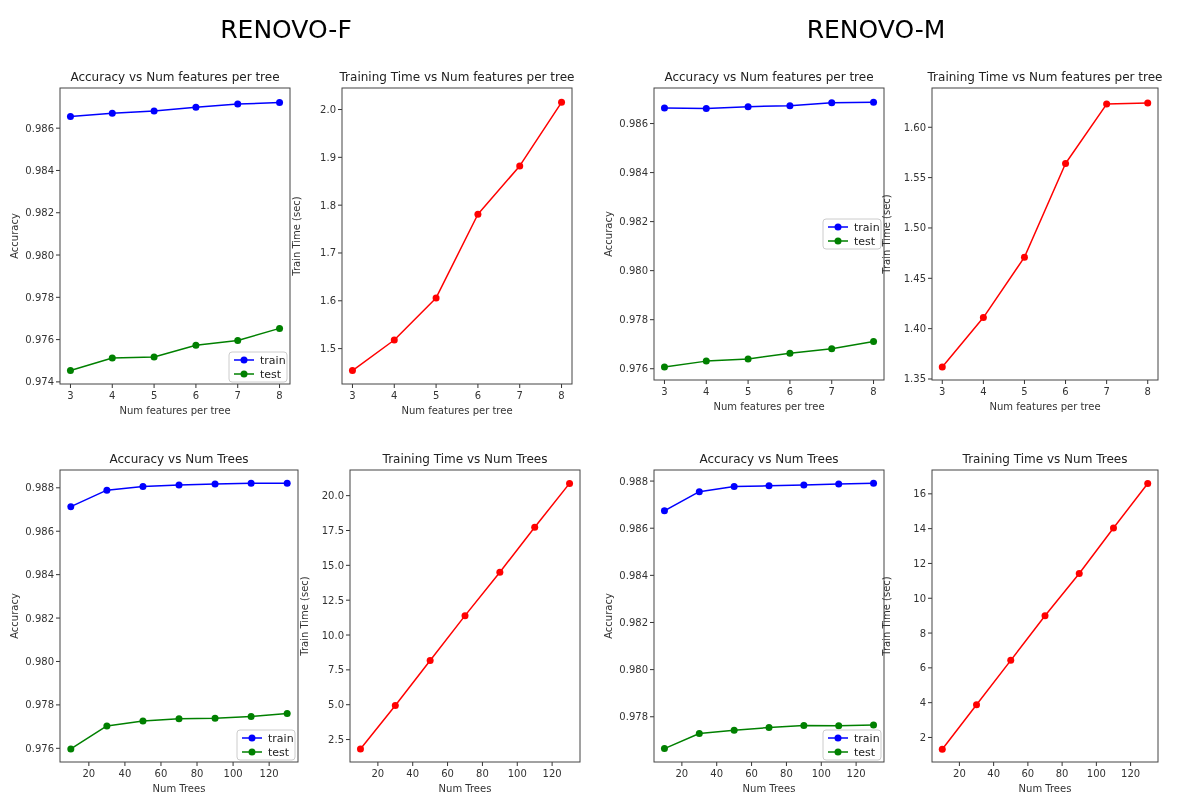  What do you see at coordinates (336, 705) in the screenshot?
I see `y-tick-label: 5.0` at bounding box center [336, 705].